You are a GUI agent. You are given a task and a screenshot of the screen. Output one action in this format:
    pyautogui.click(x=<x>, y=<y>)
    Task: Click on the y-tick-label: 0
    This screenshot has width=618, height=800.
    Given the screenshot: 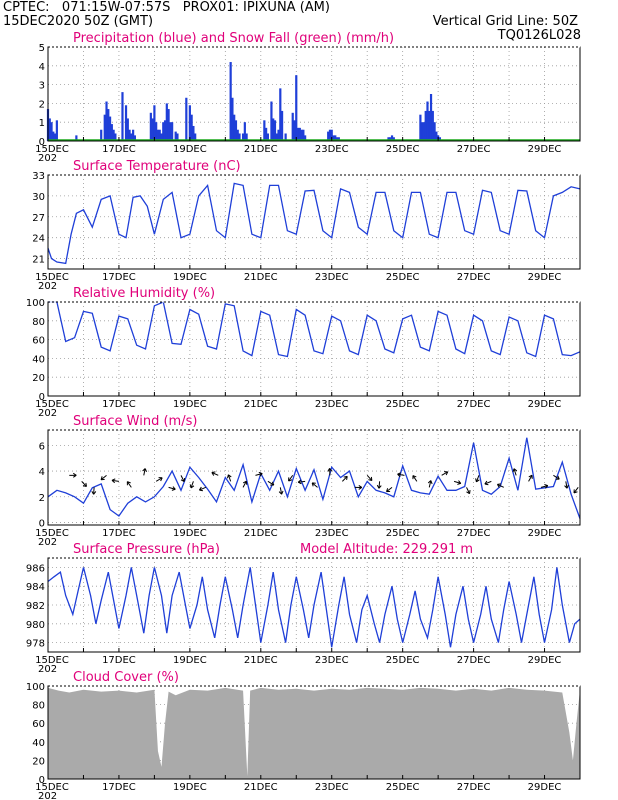 What is the action you would take?
    pyautogui.click(x=42, y=142)
    